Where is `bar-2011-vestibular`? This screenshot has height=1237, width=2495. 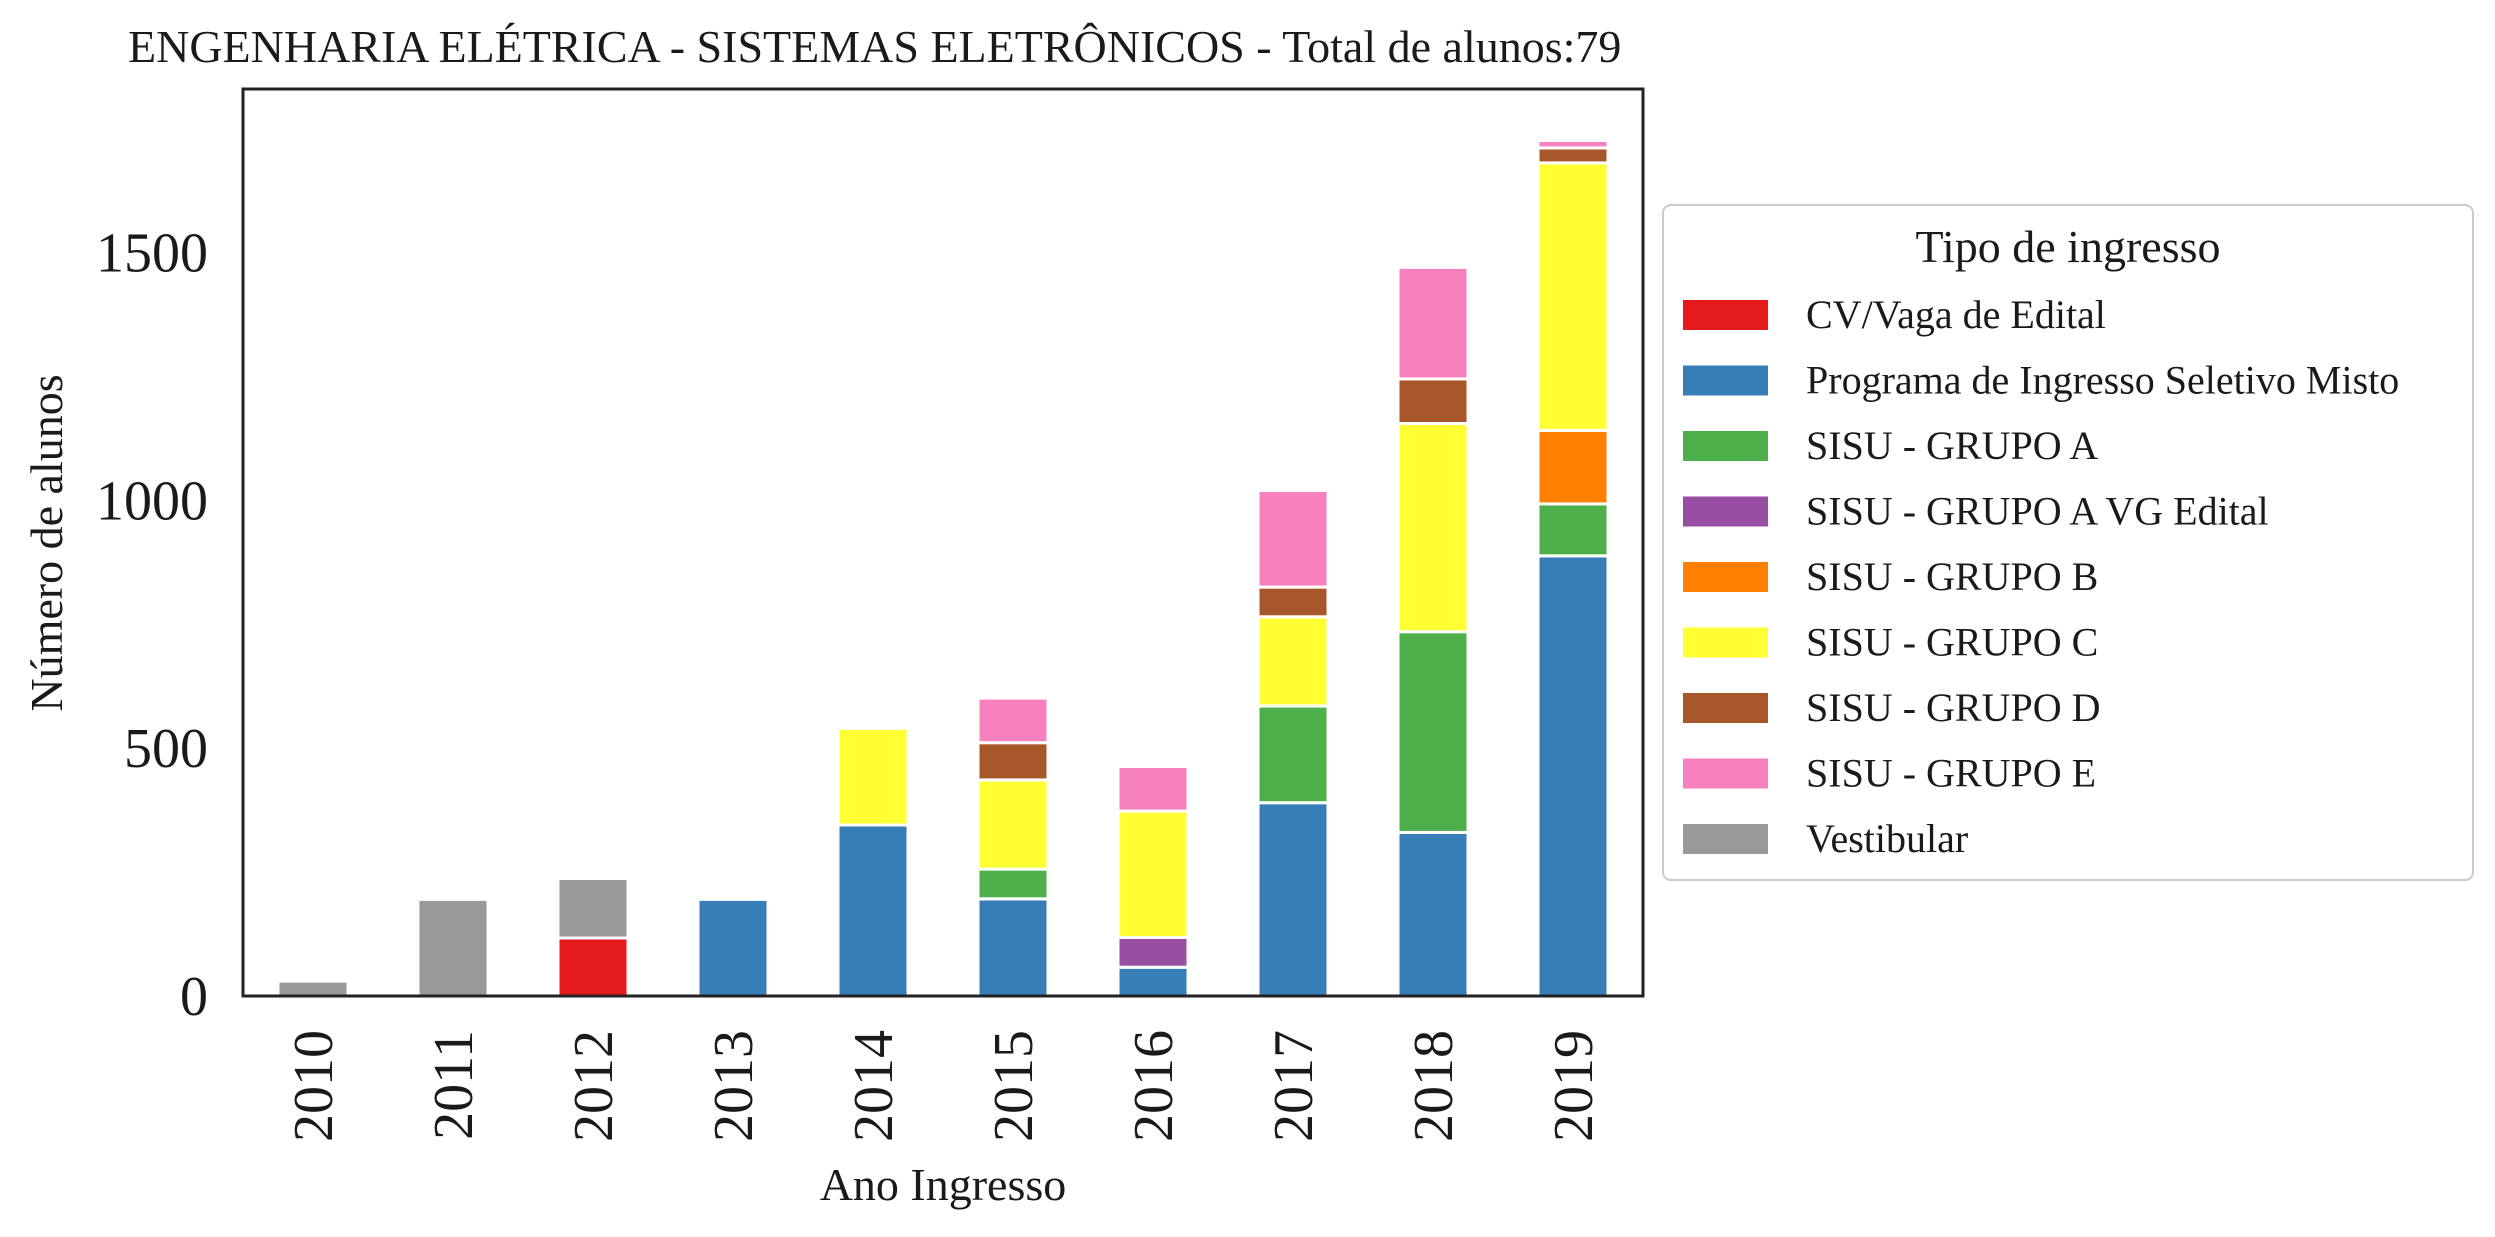
bar-2011-vestibular is located at coordinates (453, 947).